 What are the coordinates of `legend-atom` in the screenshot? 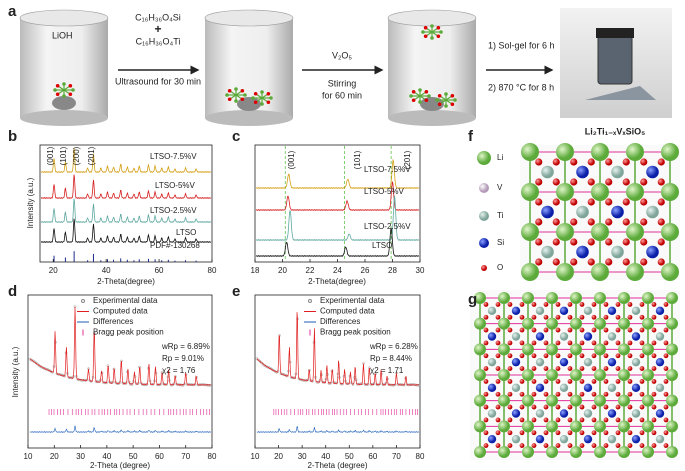 It's located at (484, 243).